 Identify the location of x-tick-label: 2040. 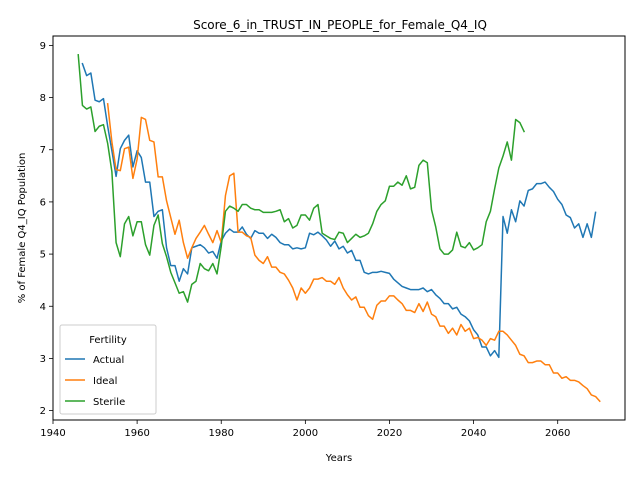
(473, 433).